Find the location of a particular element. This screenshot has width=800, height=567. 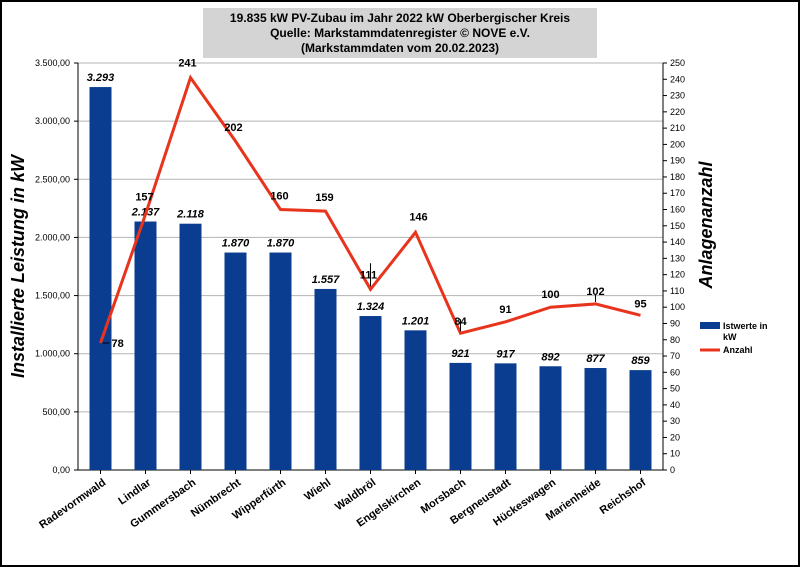

bar-value-label: 1.324 is located at coordinates (371, 307).